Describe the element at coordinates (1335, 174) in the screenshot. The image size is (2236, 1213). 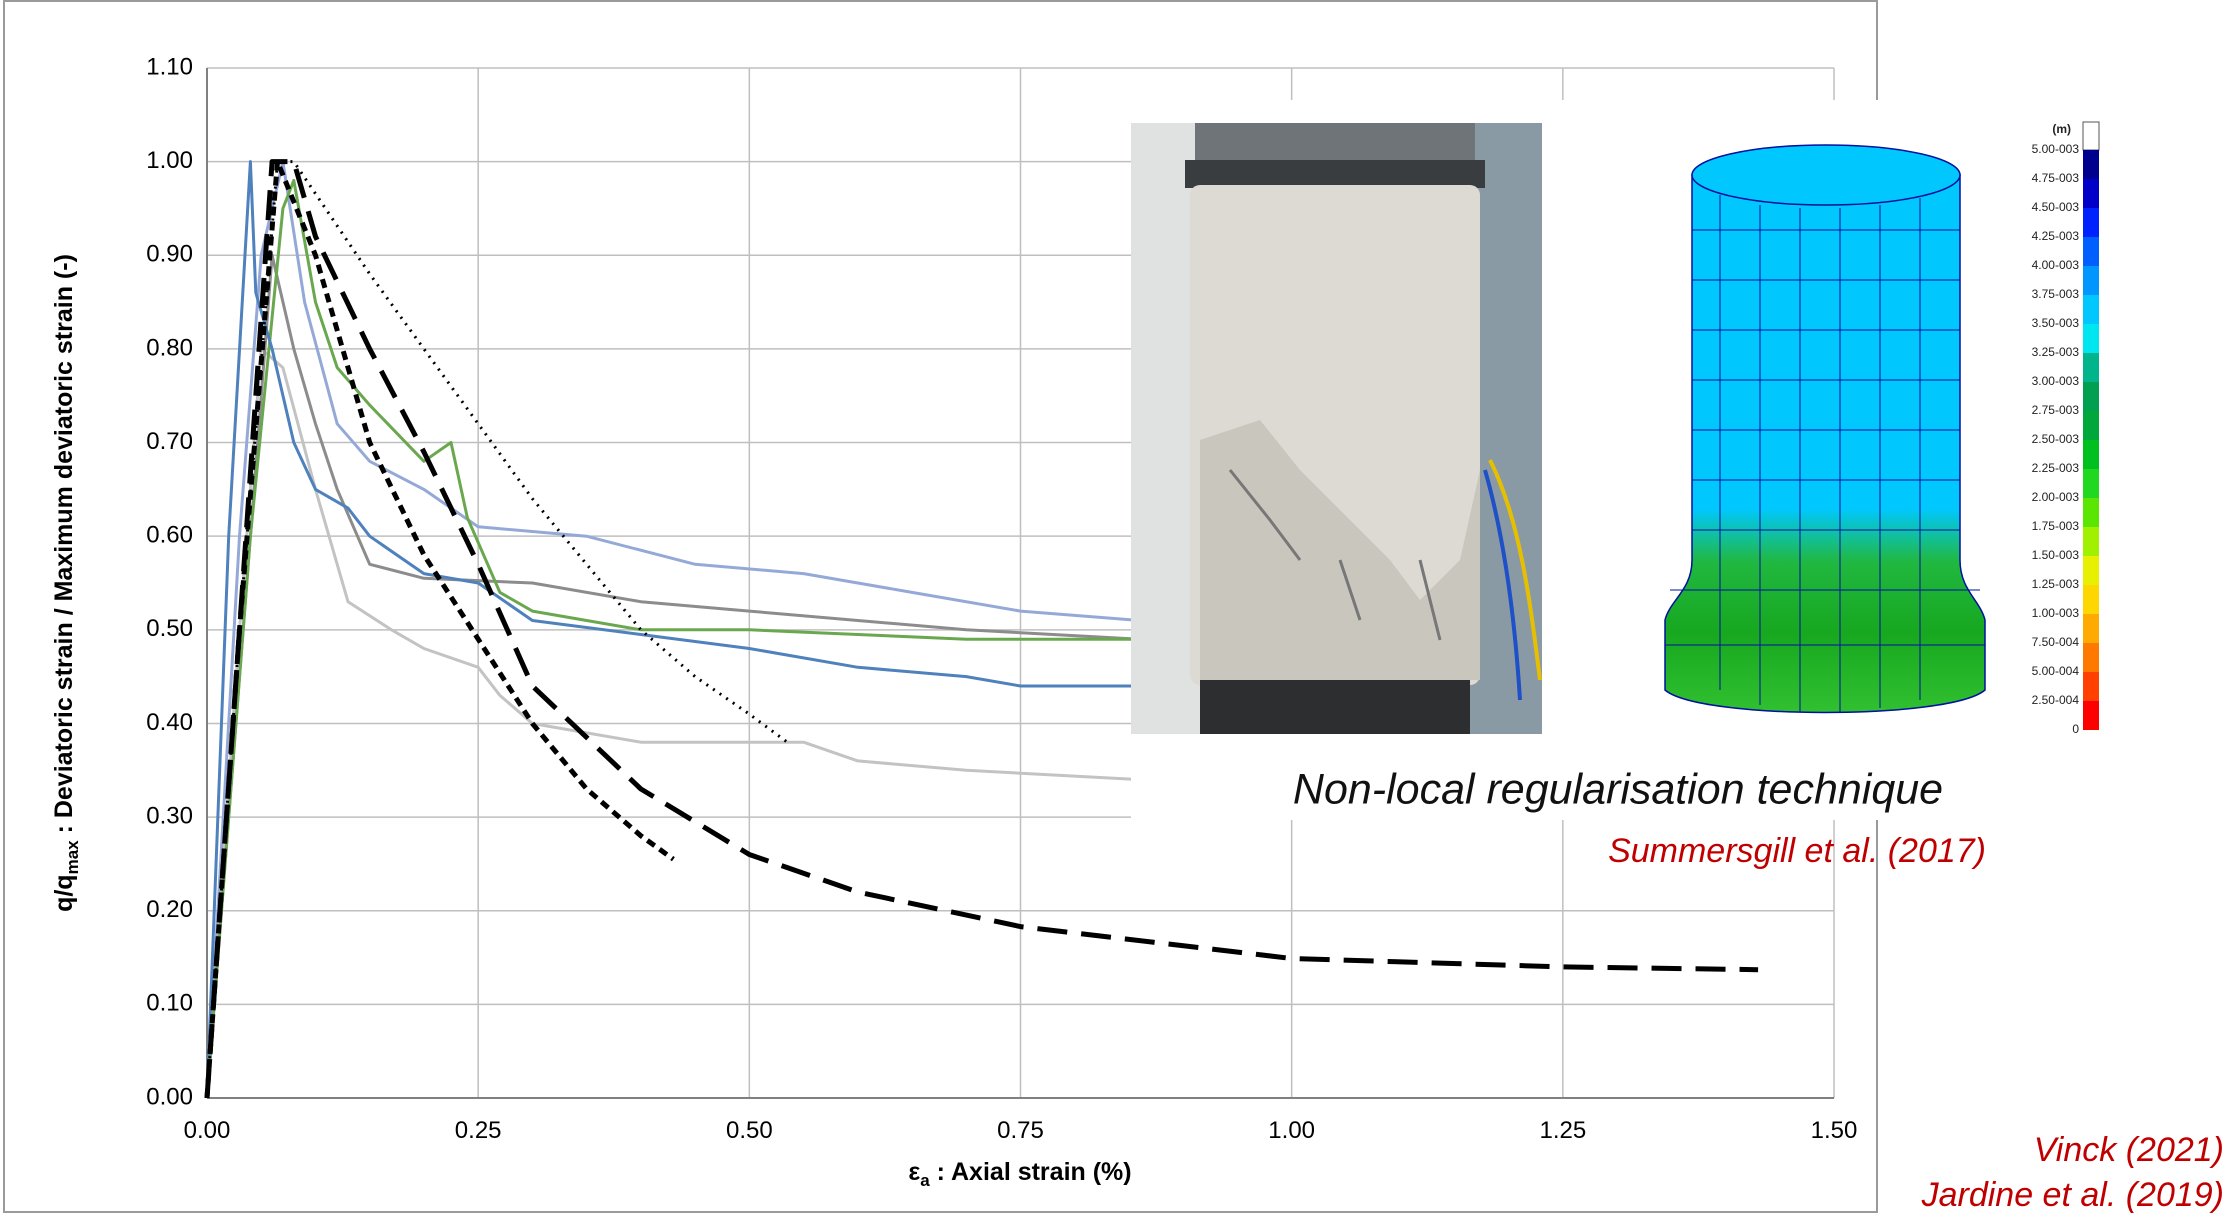
I see `photo-platen` at that location.